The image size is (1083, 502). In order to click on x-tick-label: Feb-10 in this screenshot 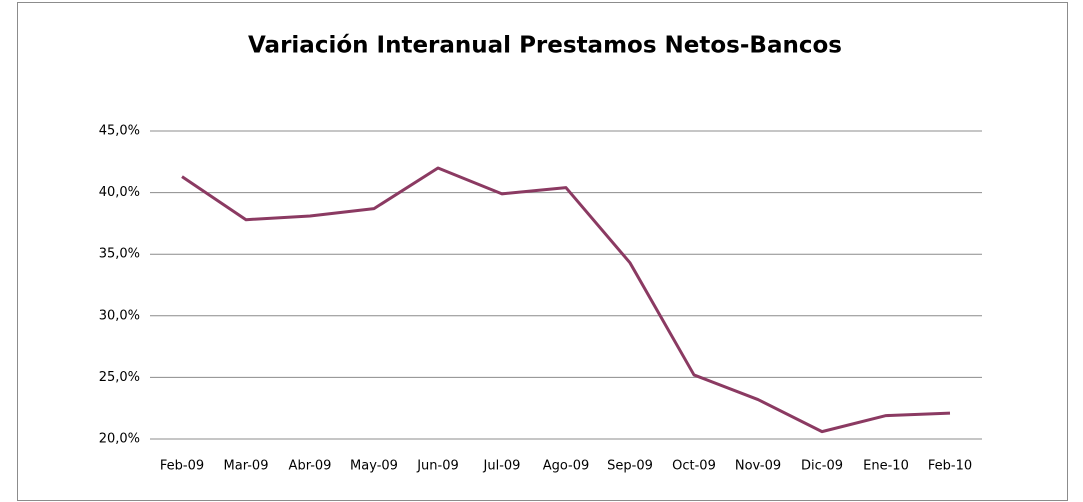, I will do `click(950, 466)`.